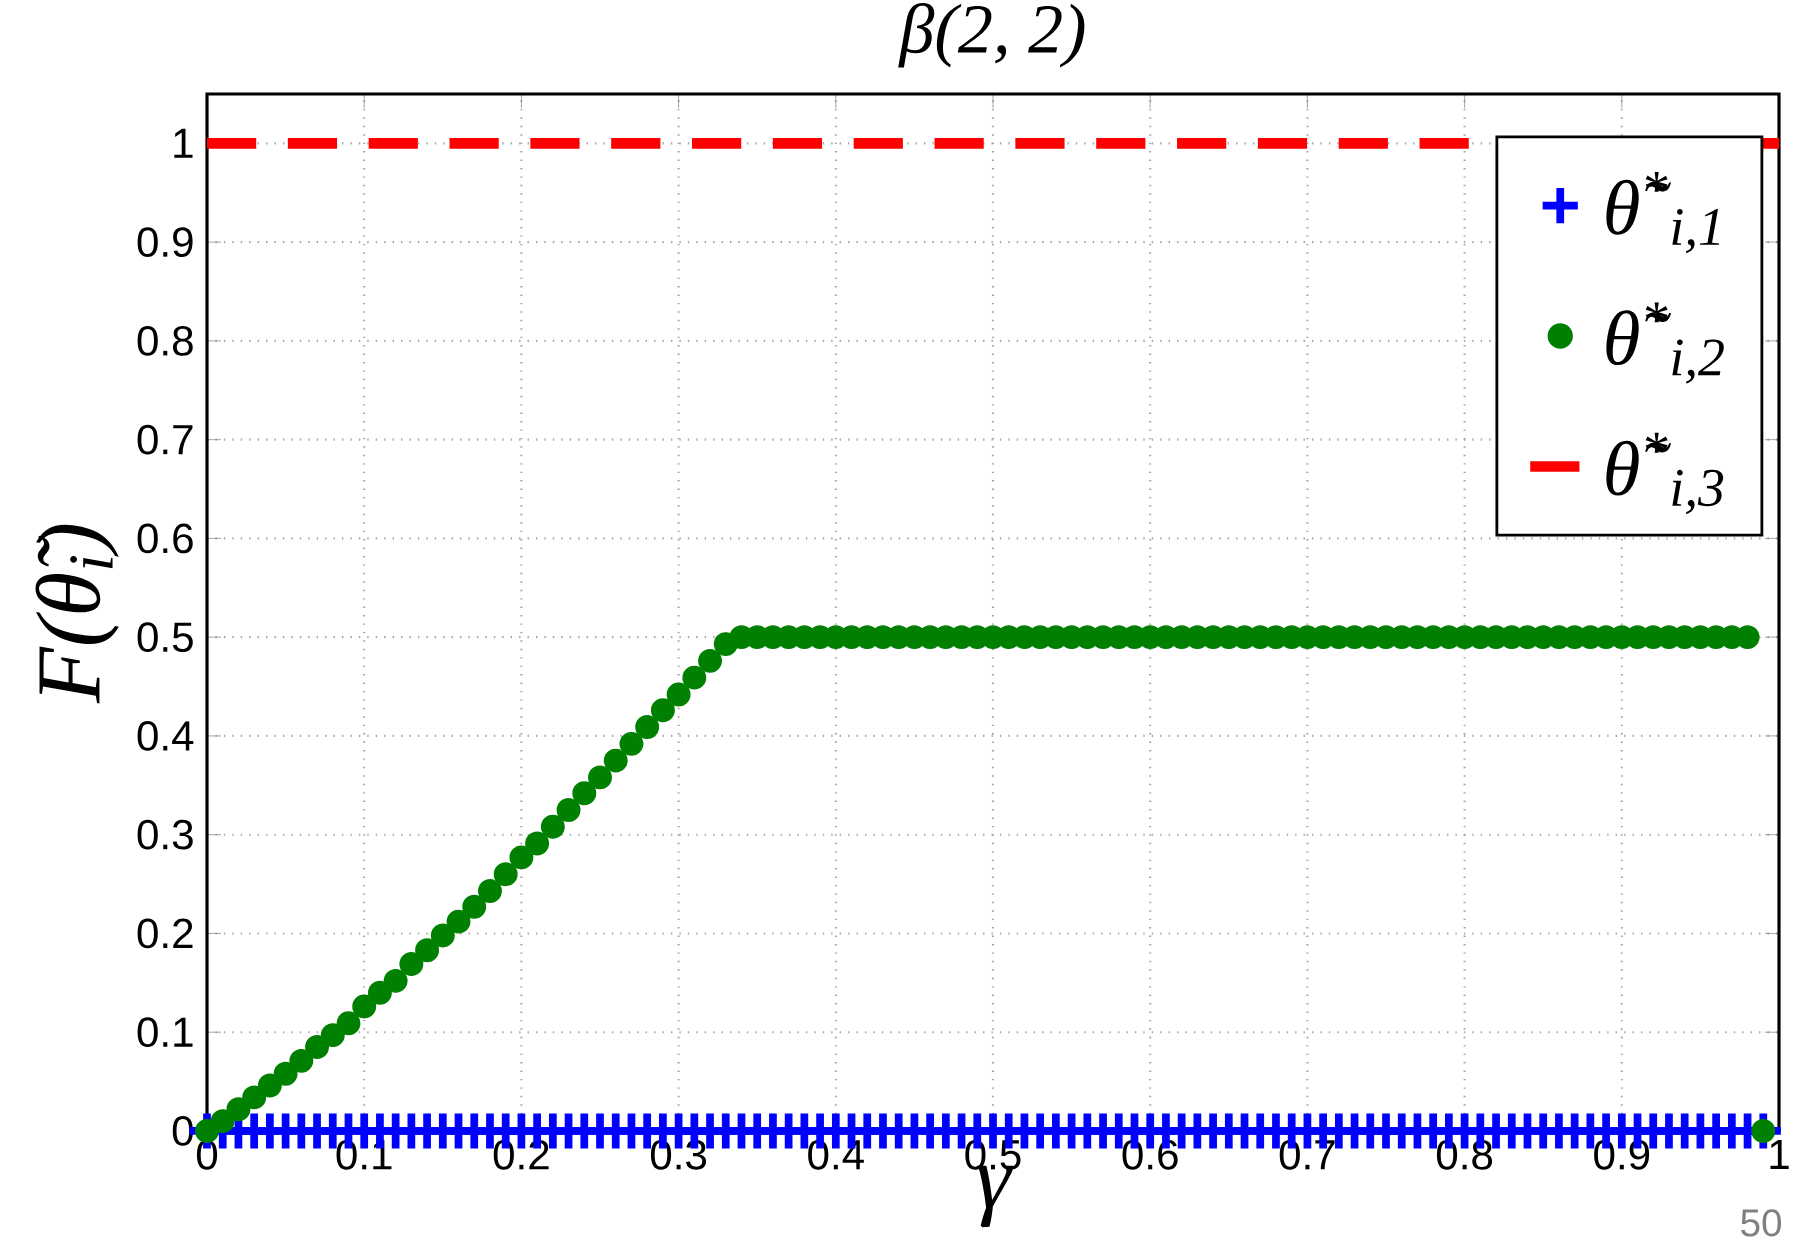  Describe the element at coordinates (1779, 1154) in the screenshot. I see `x-tick-label: 1` at that location.